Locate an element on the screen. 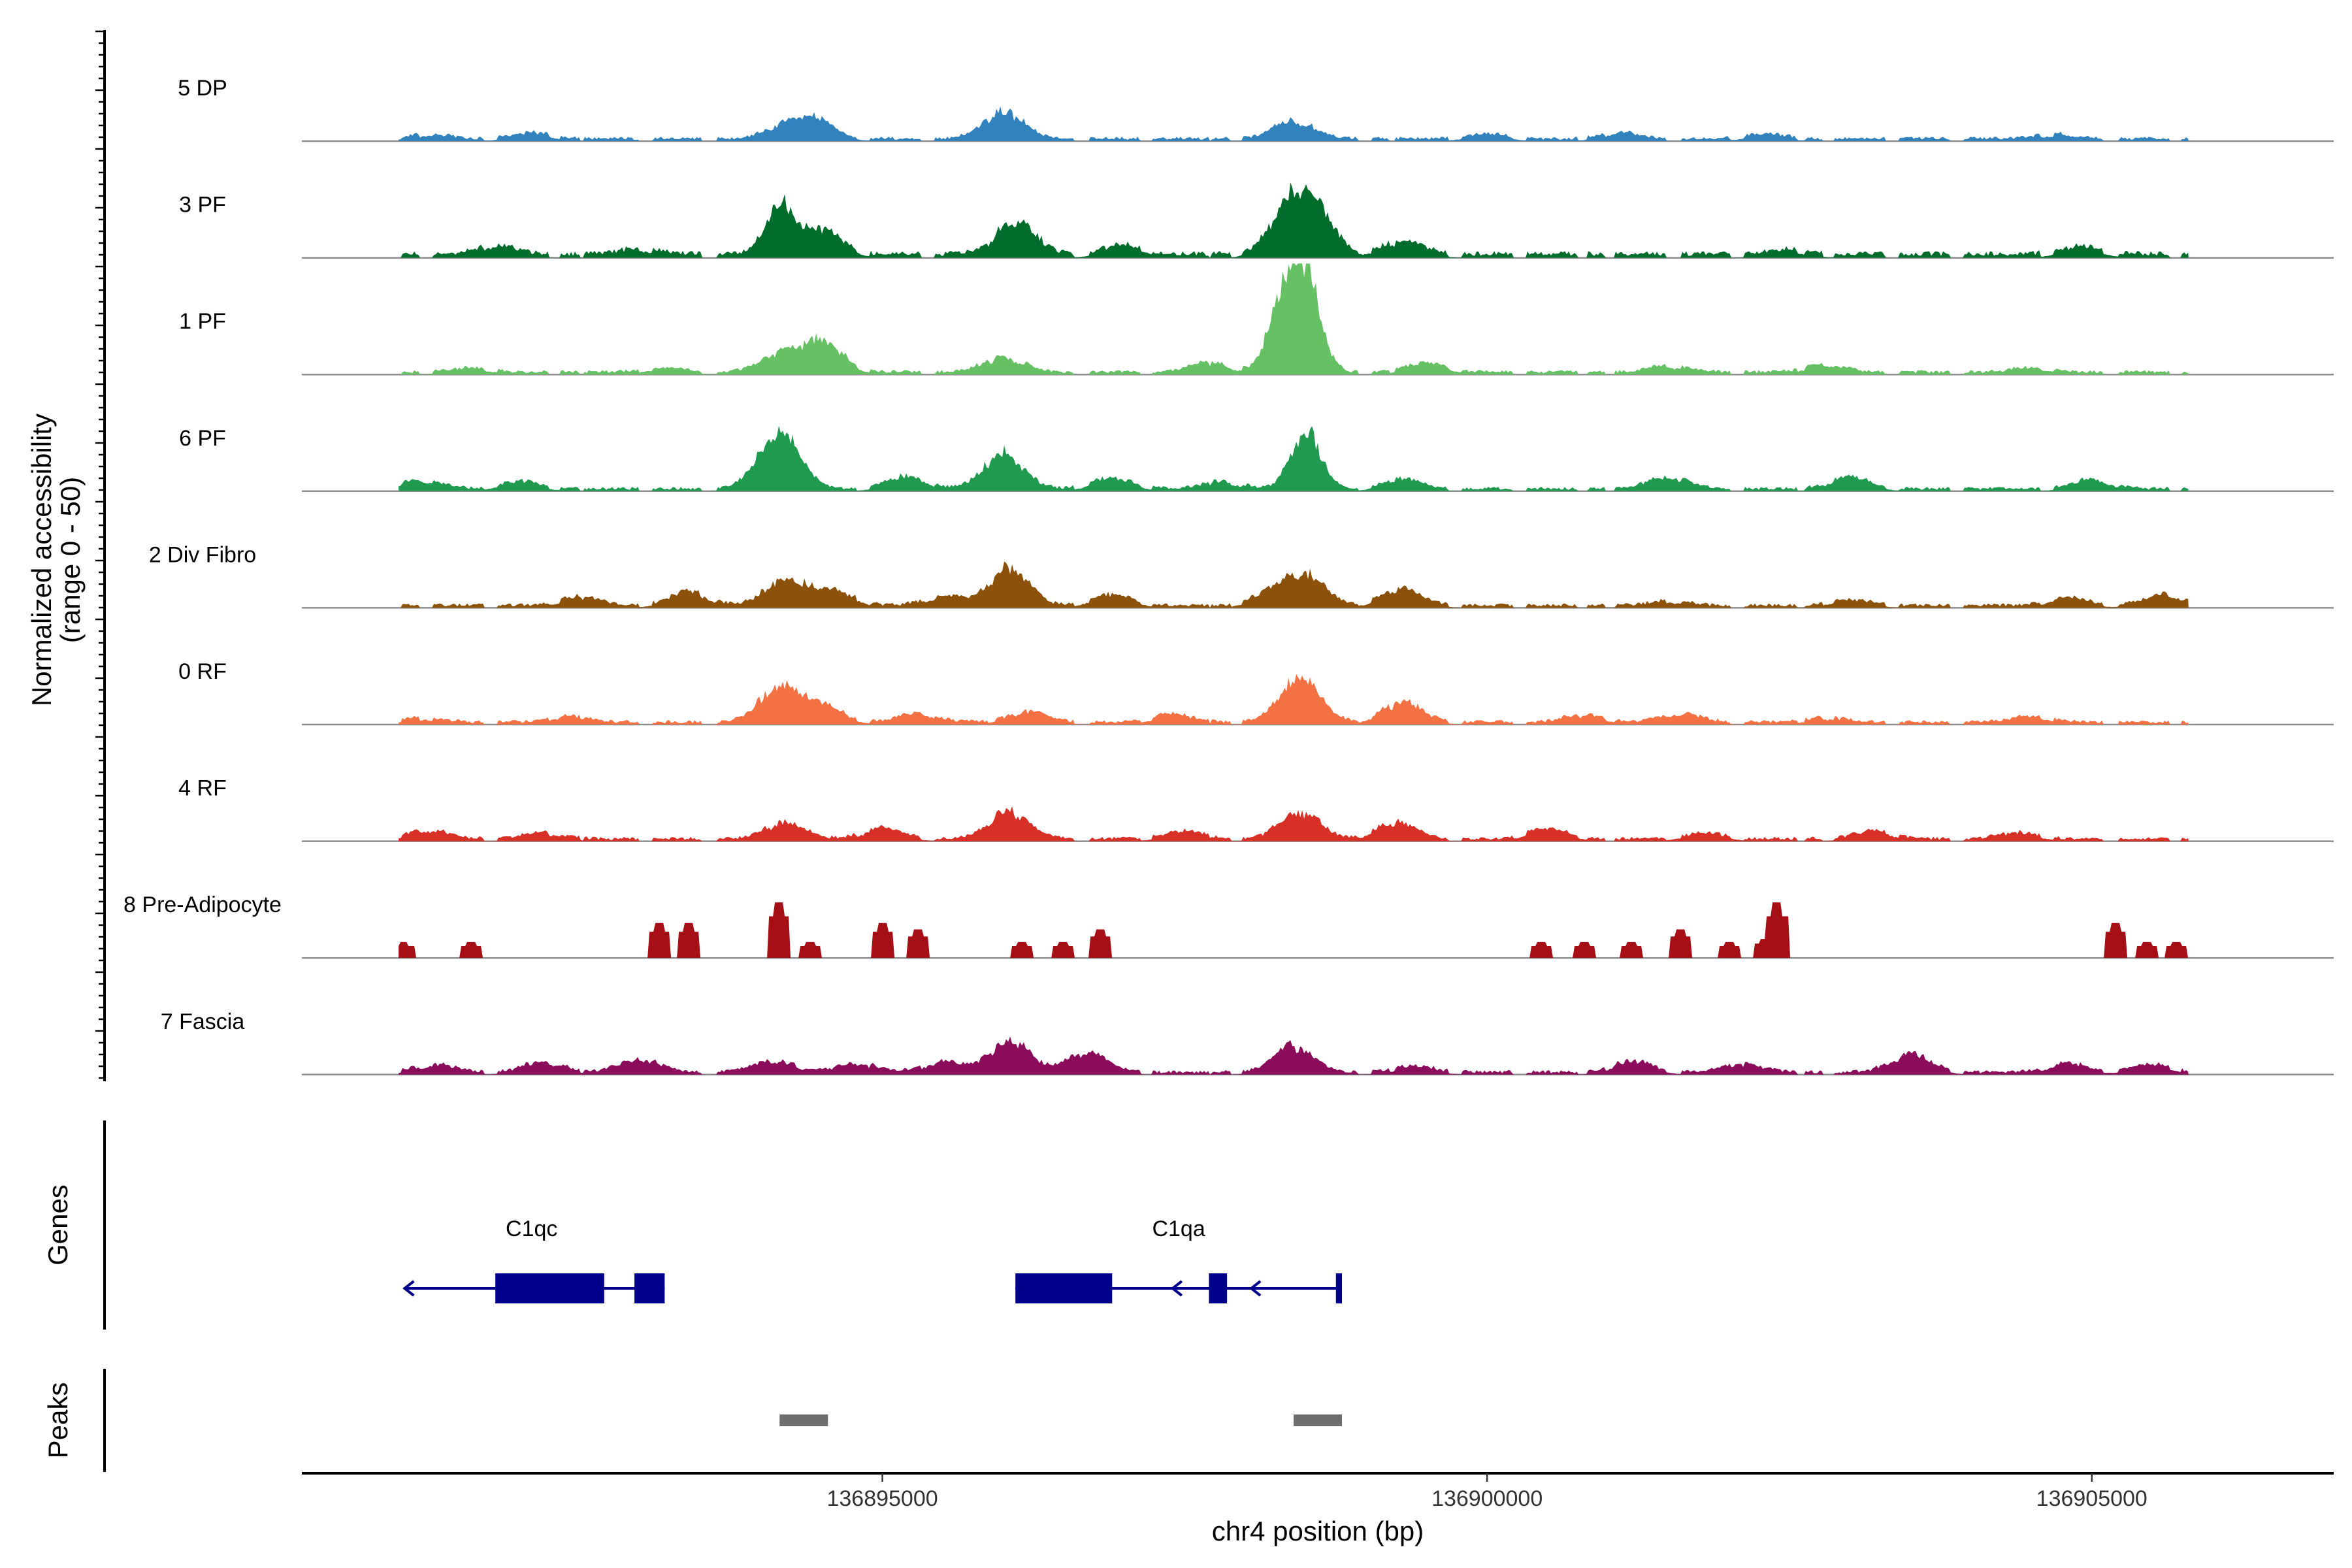 Image resolution: width=2352 pixels, height=1568 pixels. track-6-pf: 6 PF is located at coordinates (1256, 459).